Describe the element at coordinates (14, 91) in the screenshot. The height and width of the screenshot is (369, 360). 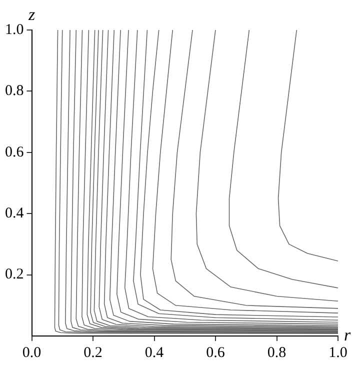
I see `y-tick-label: 0.8` at that location.